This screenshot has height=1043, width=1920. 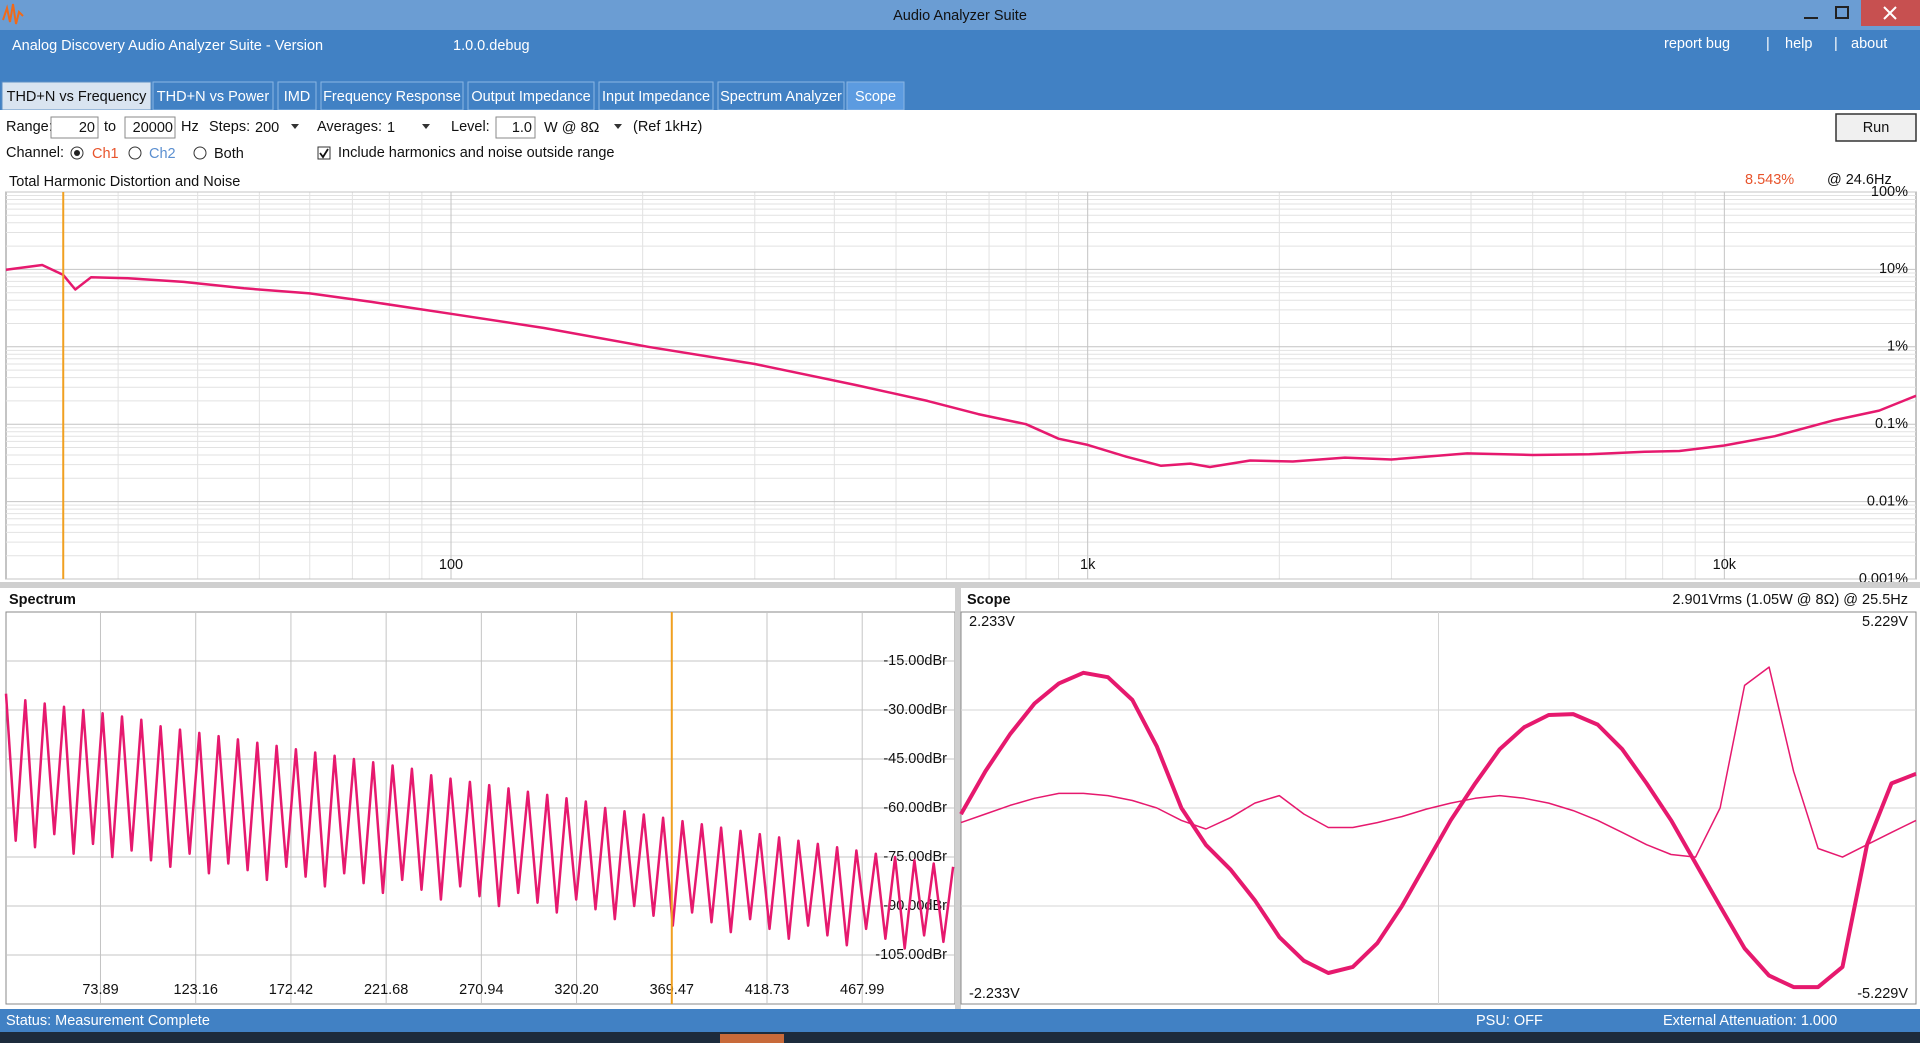 What do you see at coordinates (960, 1037) in the screenshot?
I see `taskbar` at bounding box center [960, 1037].